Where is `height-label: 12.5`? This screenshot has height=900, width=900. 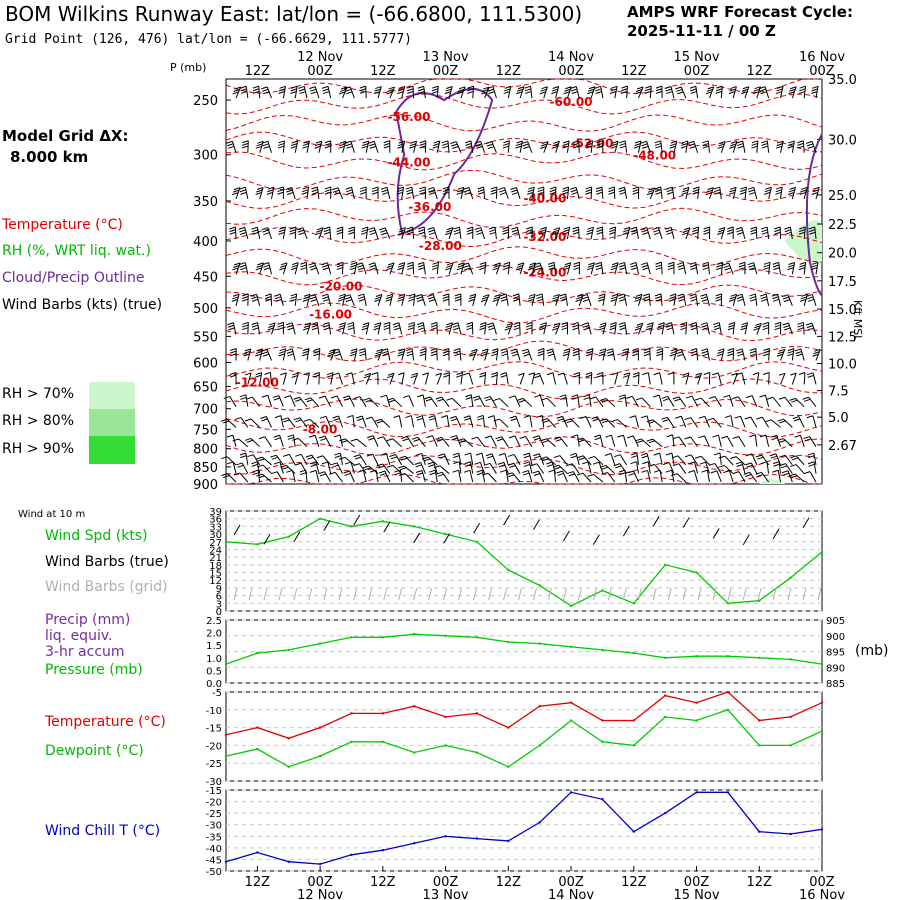 height-label: 12.5 is located at coordinates (842, 337).